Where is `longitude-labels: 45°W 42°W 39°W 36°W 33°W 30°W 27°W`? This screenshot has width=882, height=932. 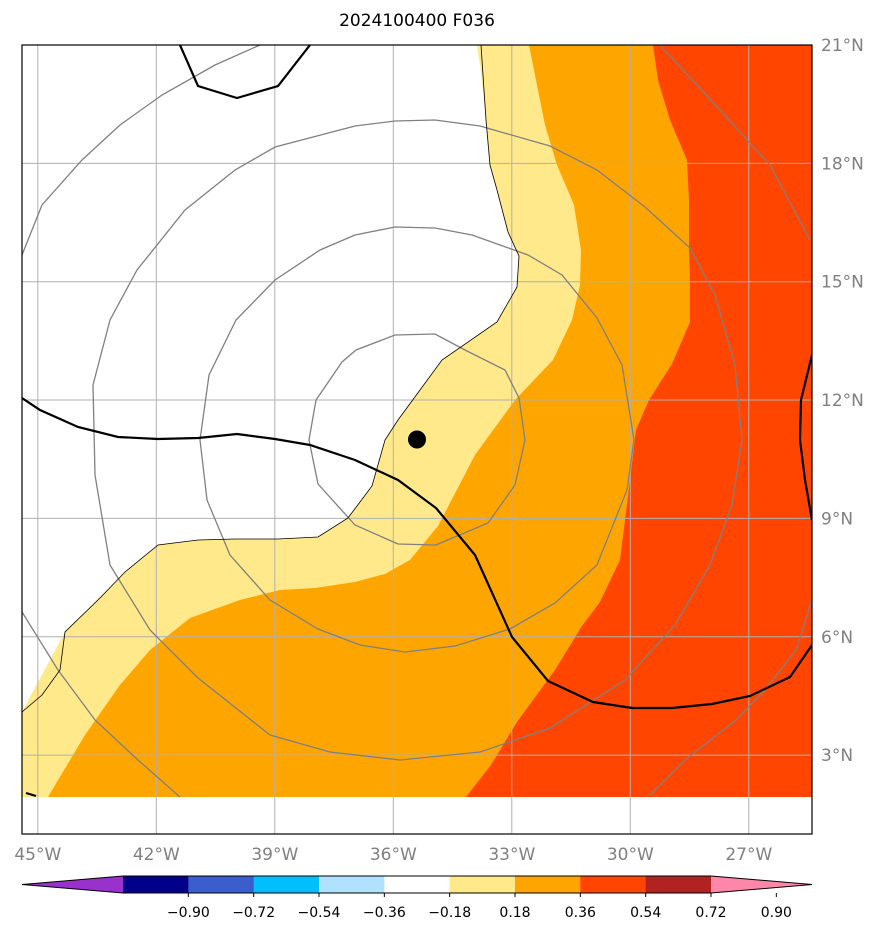
longitude-labels: 45°W 42°W 39°W 36°W 33°W 30°W 27°W is located at coordinates (393, 855).